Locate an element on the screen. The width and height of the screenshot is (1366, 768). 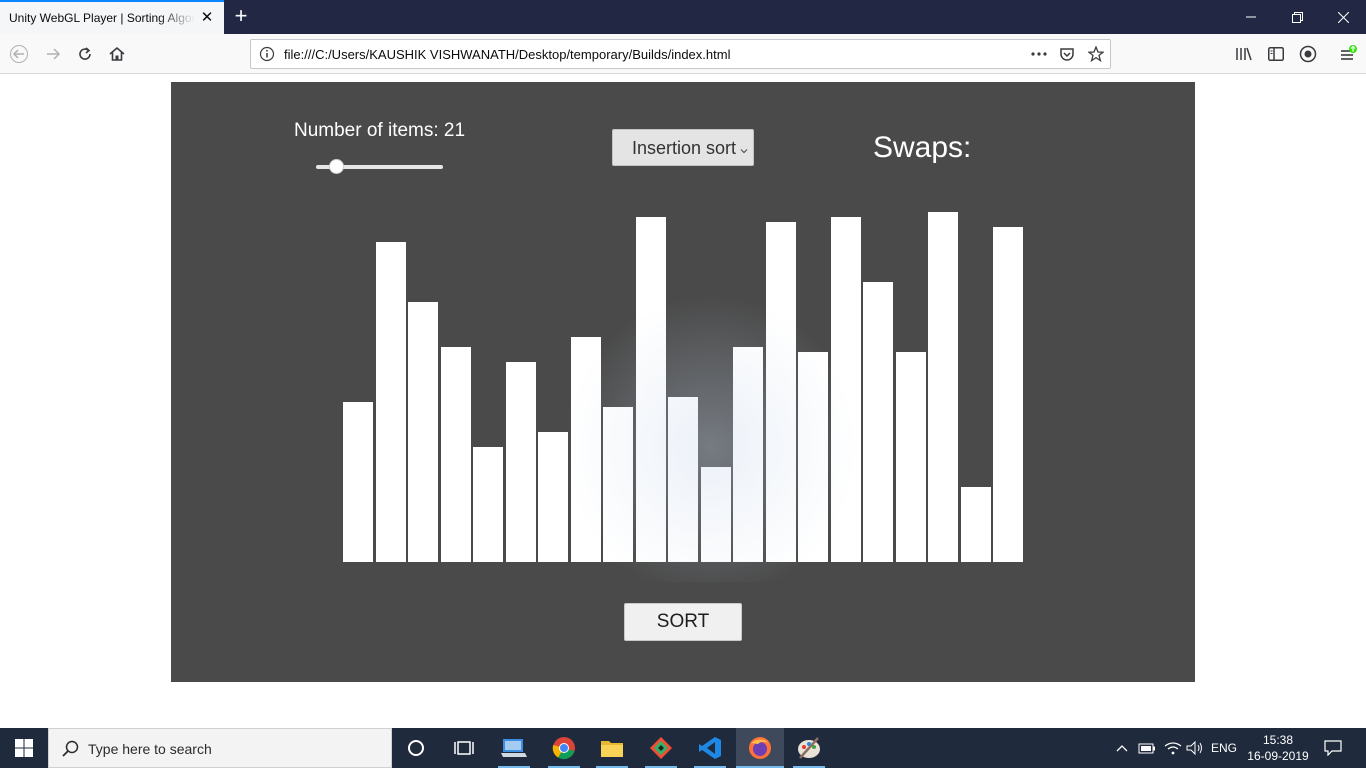
language-text: ENG is located at coordinates (1223, 748).